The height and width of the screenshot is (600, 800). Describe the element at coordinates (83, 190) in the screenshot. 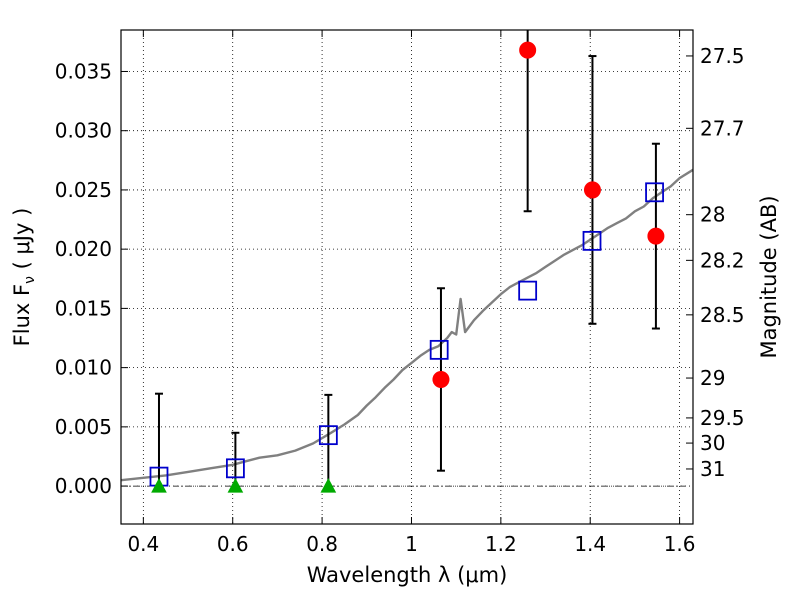

I see `y-tick-label: 0.025` at that location.